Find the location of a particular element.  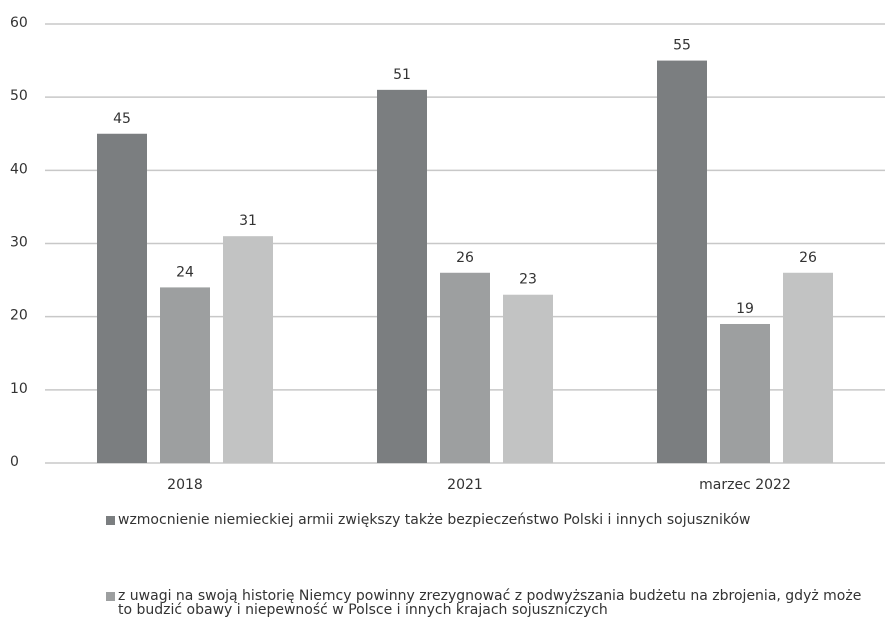

x-tick-label: 2018 is located at coordinates (185, 485).